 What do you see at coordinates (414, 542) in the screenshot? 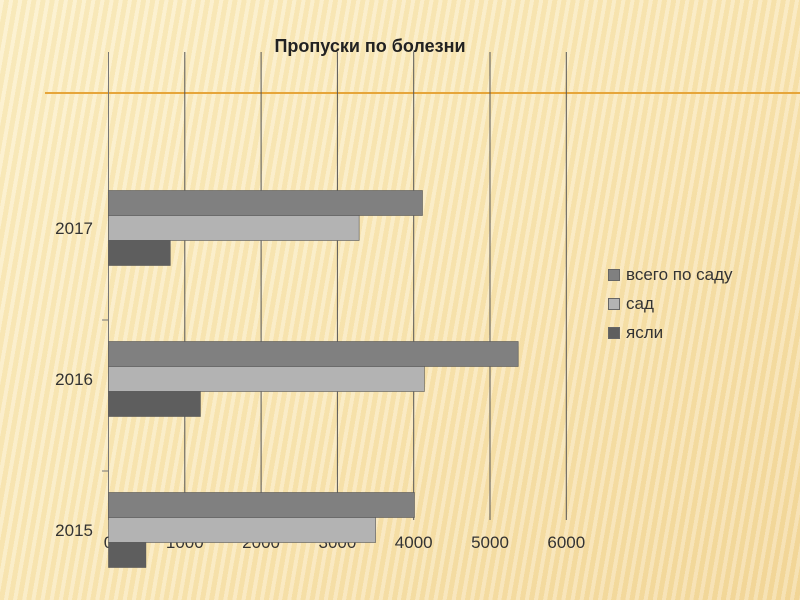
I see `x-tick-label: 4000` at bounding box center [414, 542].